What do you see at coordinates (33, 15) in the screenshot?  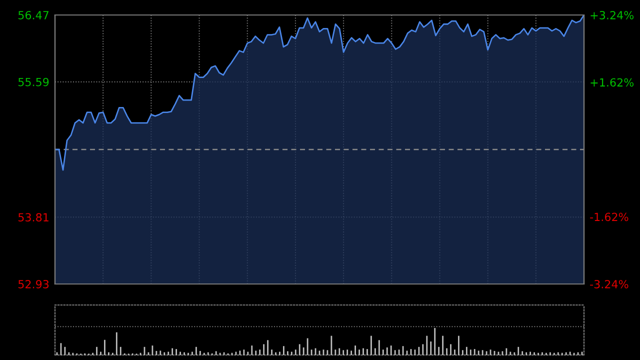 I see `y-tick-label: 56.47` at bounding box center [33, 15].